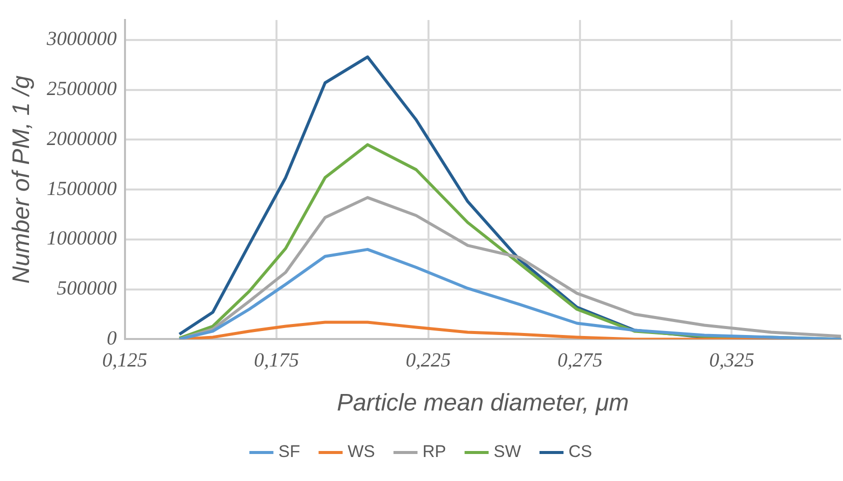  Describe the element at coordinates (731, 360) in the screenshot. I see `x-tick-label: 0,325` at that location.